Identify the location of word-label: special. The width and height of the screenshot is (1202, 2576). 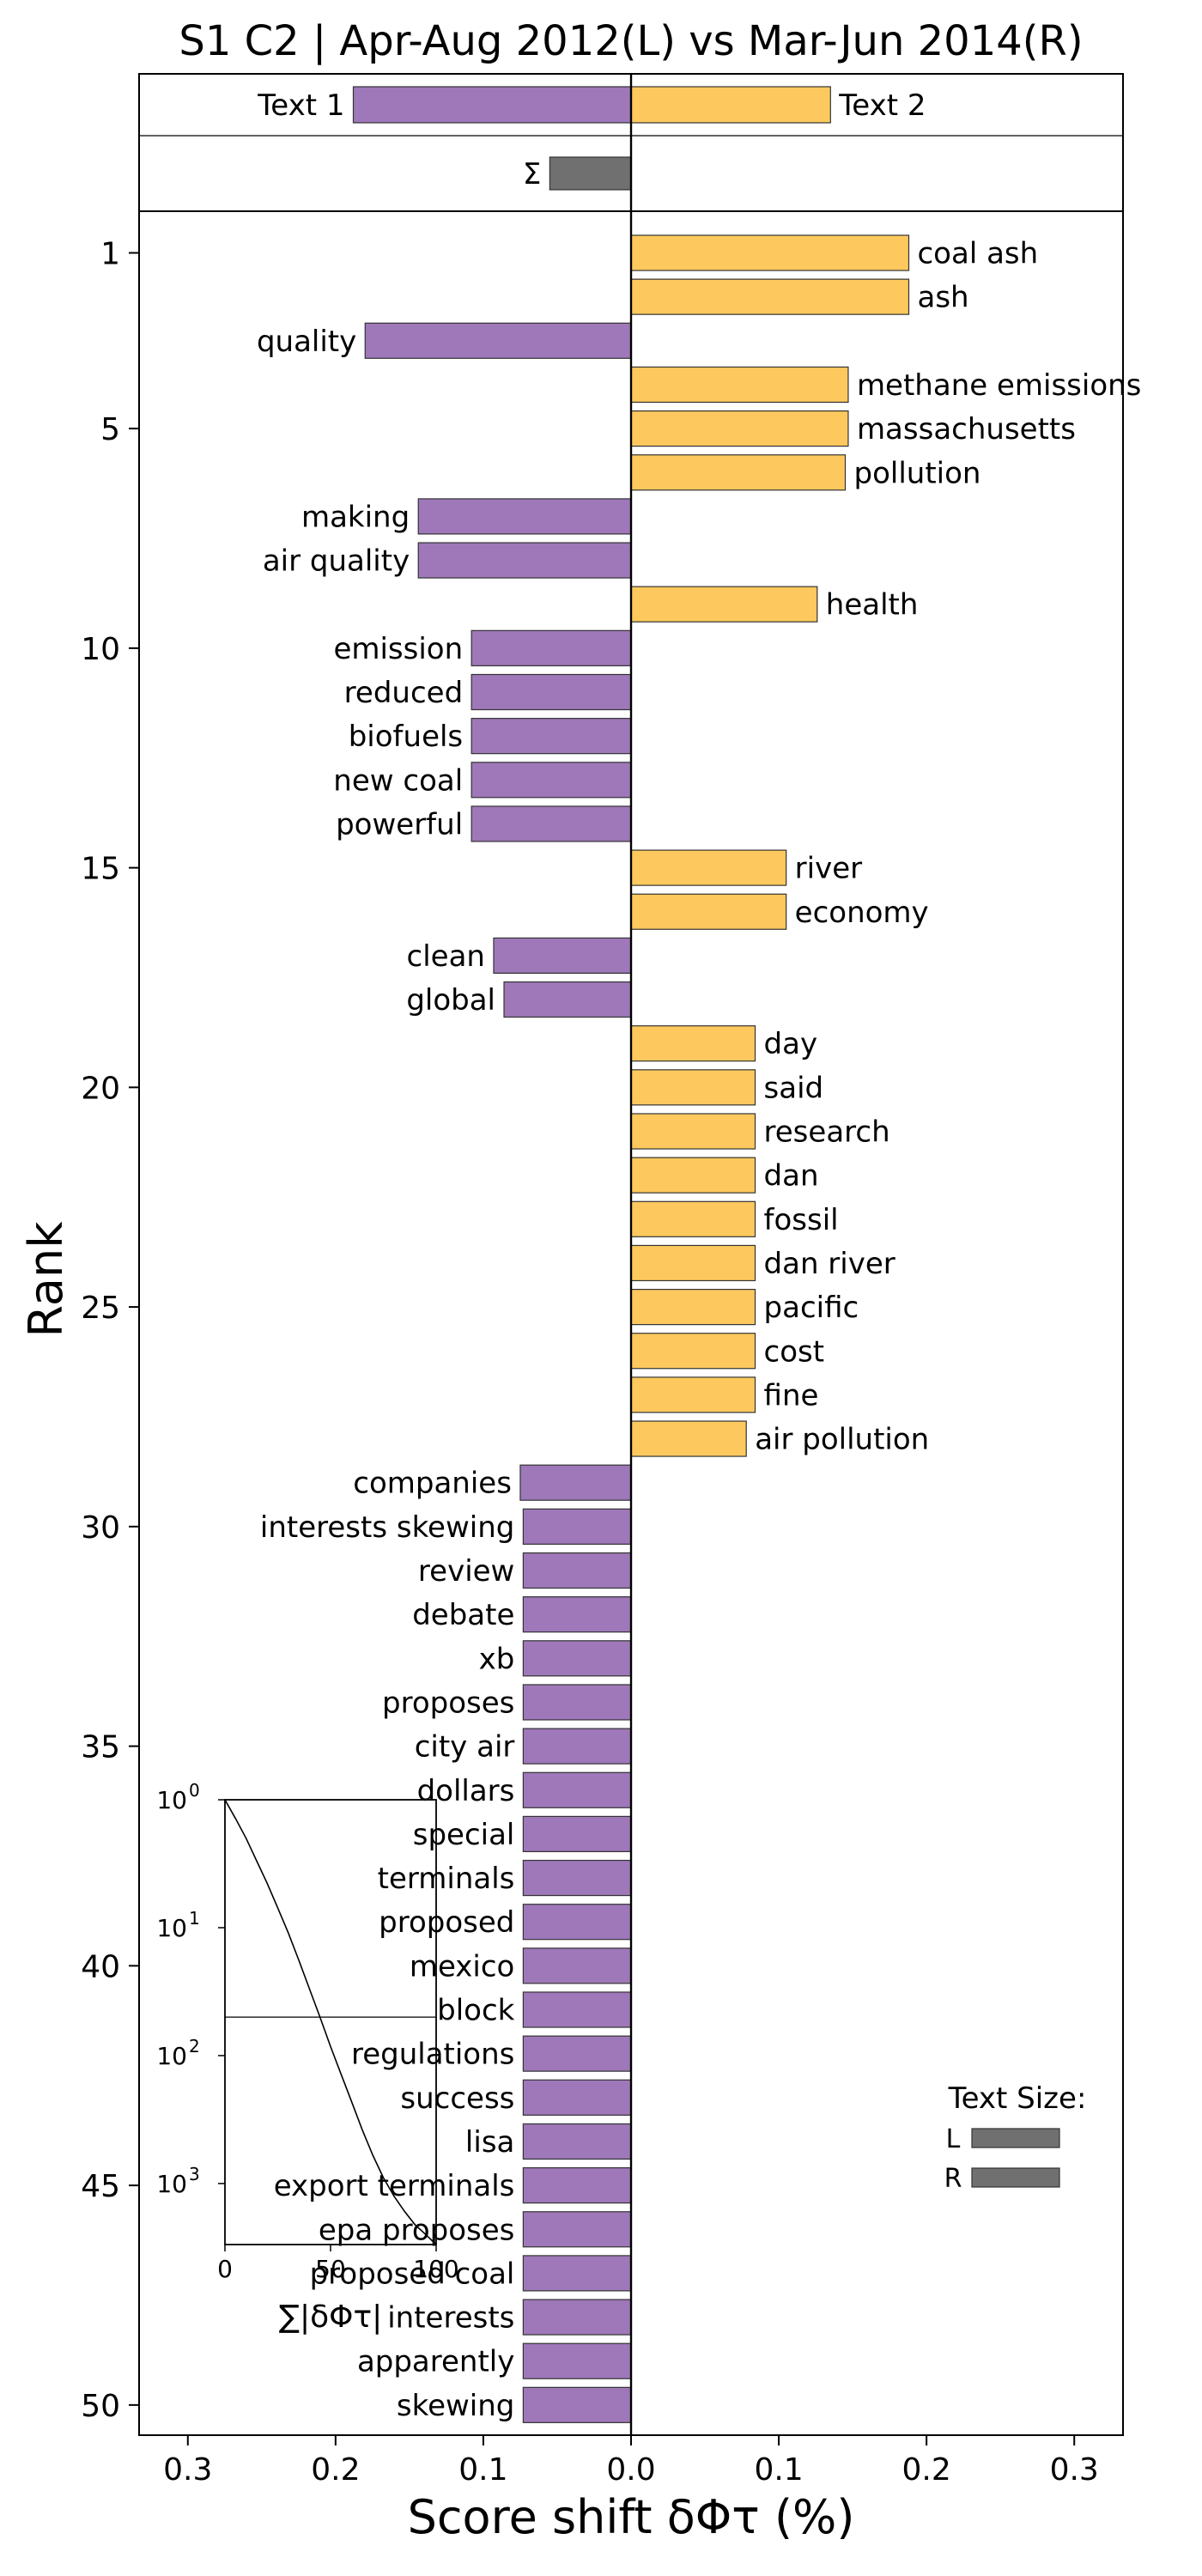
(464, 1835).